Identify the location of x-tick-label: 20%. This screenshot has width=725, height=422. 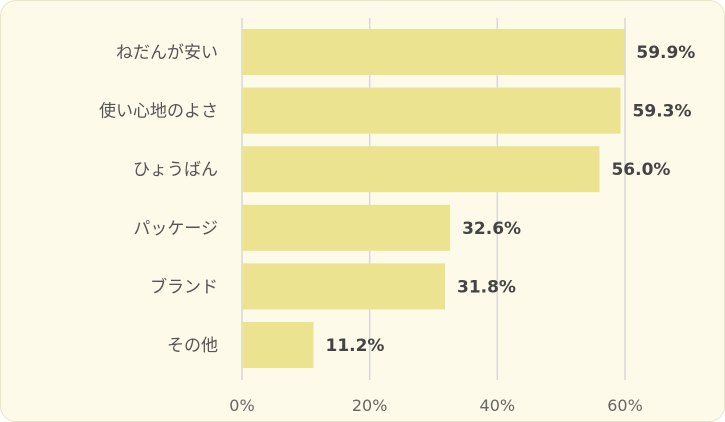
(370, 405).